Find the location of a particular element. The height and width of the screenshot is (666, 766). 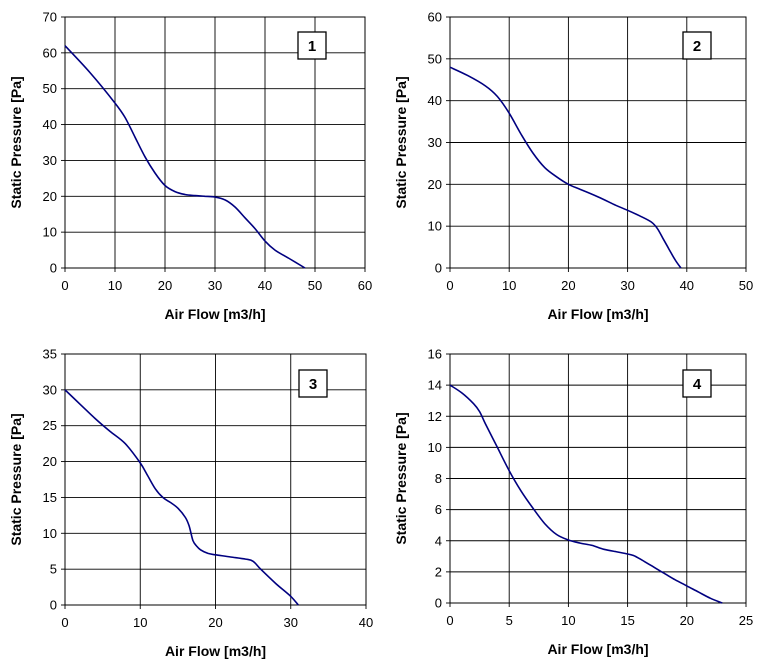

x-tick-label: 60 is located at coordinates (365, 285).